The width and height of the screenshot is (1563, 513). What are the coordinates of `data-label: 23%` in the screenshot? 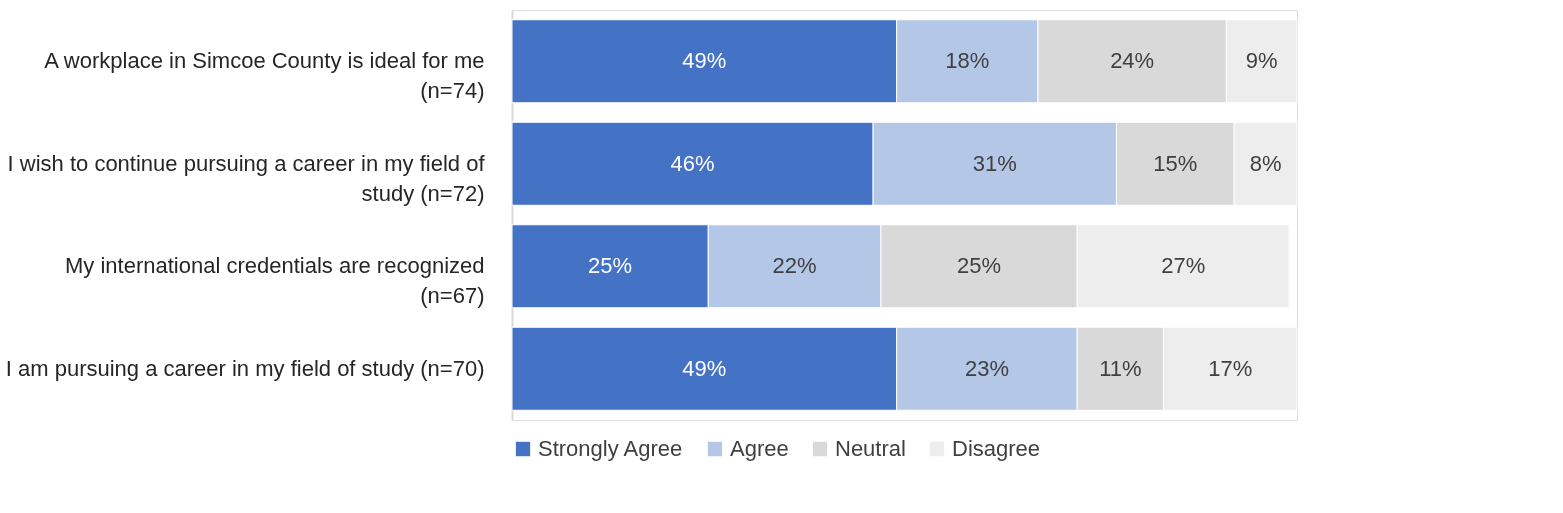 It's located at (986, 368).